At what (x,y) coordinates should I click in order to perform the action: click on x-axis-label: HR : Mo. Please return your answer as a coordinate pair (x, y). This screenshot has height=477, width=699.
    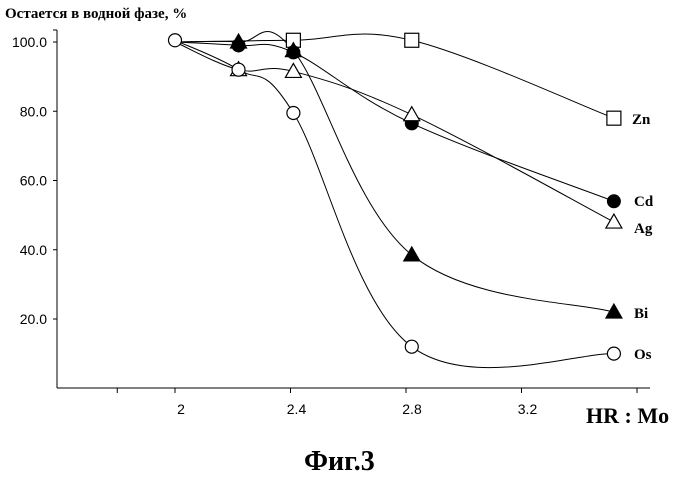
    Looking at the image, I should click on (627, 415).